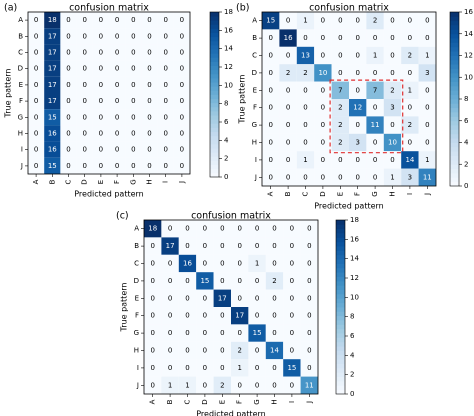  Describe the element at coordinates (358, 194) in the screenshot. I see `x-tick-label: F` at that location.